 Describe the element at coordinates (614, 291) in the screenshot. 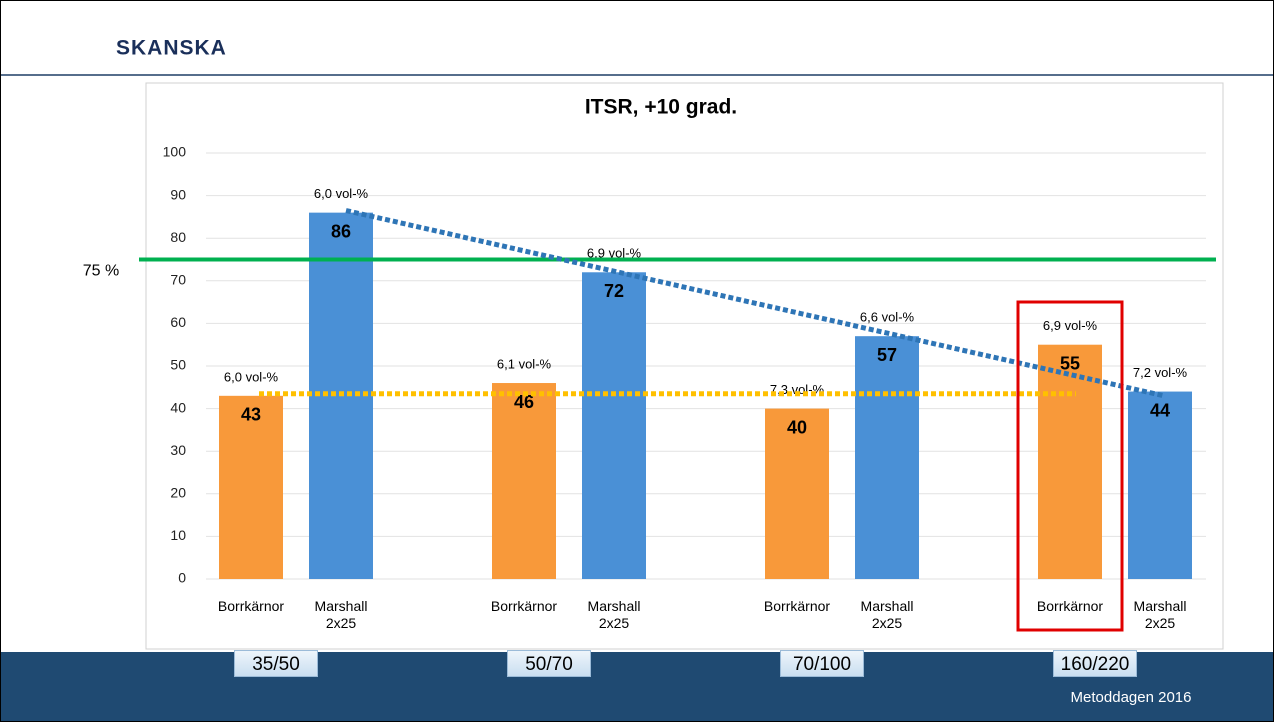

I see `data-label: 72` at that location.